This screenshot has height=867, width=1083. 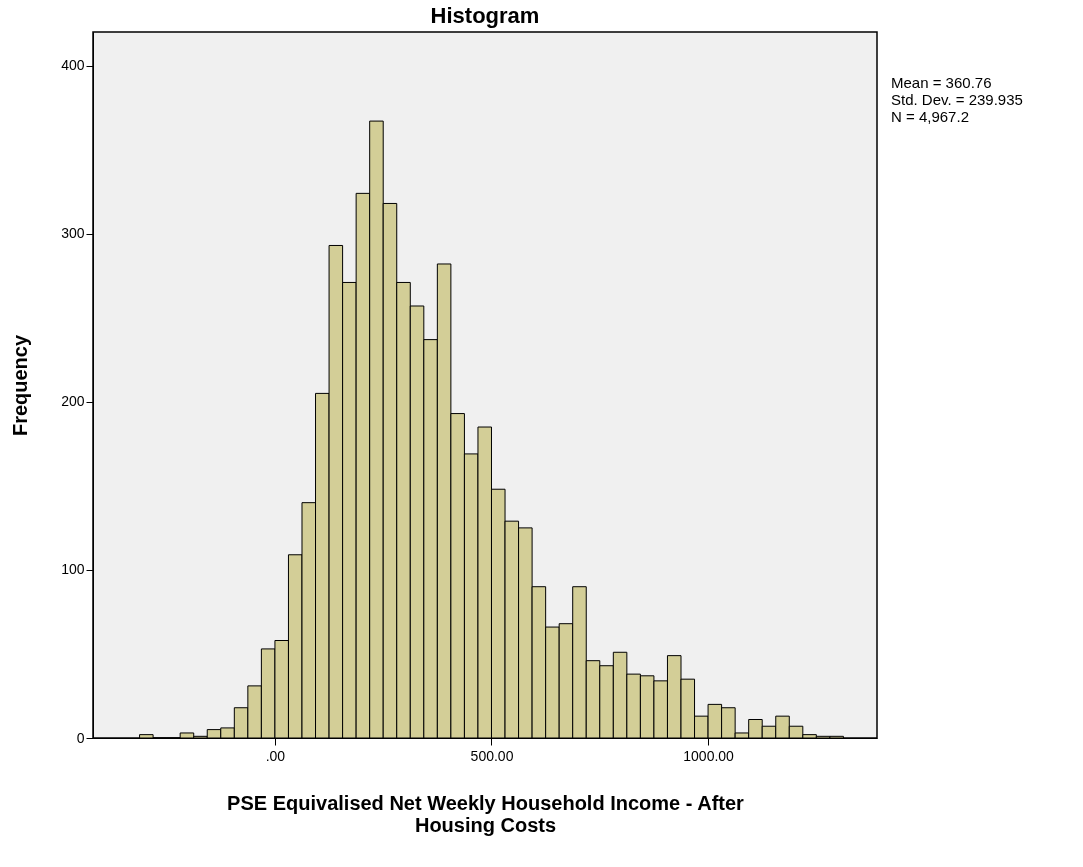 I want to click on x-tick-label: 1000.00, so click(x=709, y=755).